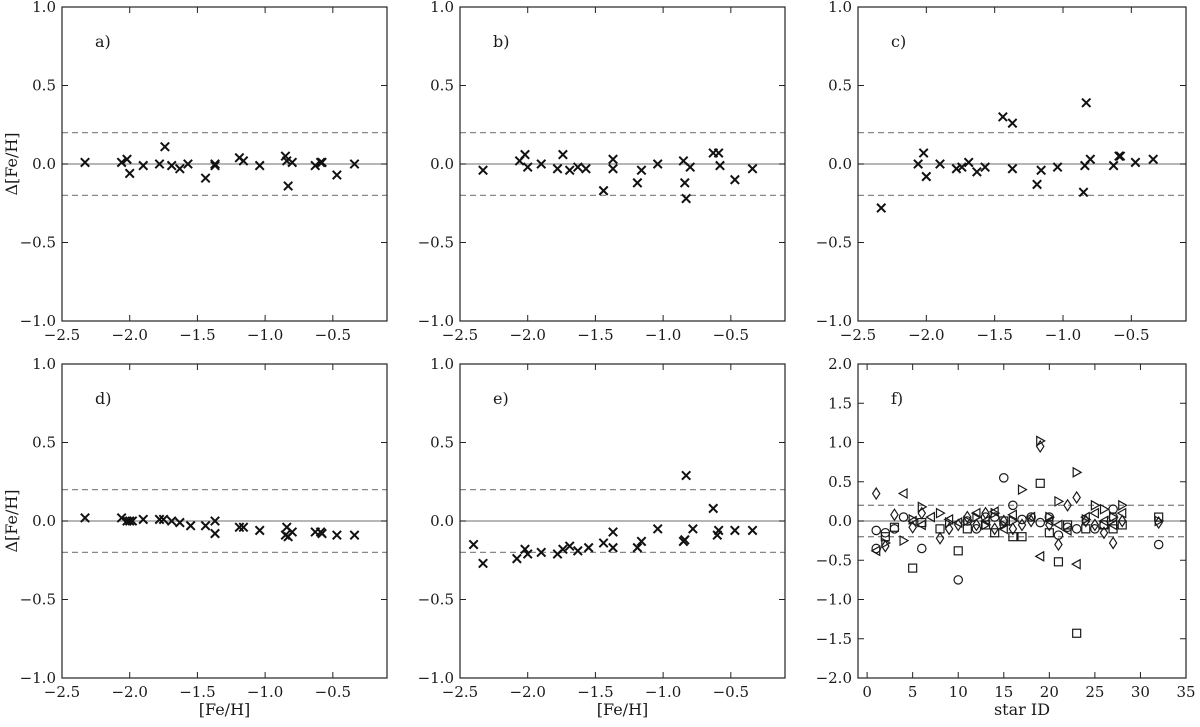 This screenshot has height=727, width=1200. Describe the element at coordinates (840, 403) in the screenshot. I see `y-tick-label: 1.5` at that location.